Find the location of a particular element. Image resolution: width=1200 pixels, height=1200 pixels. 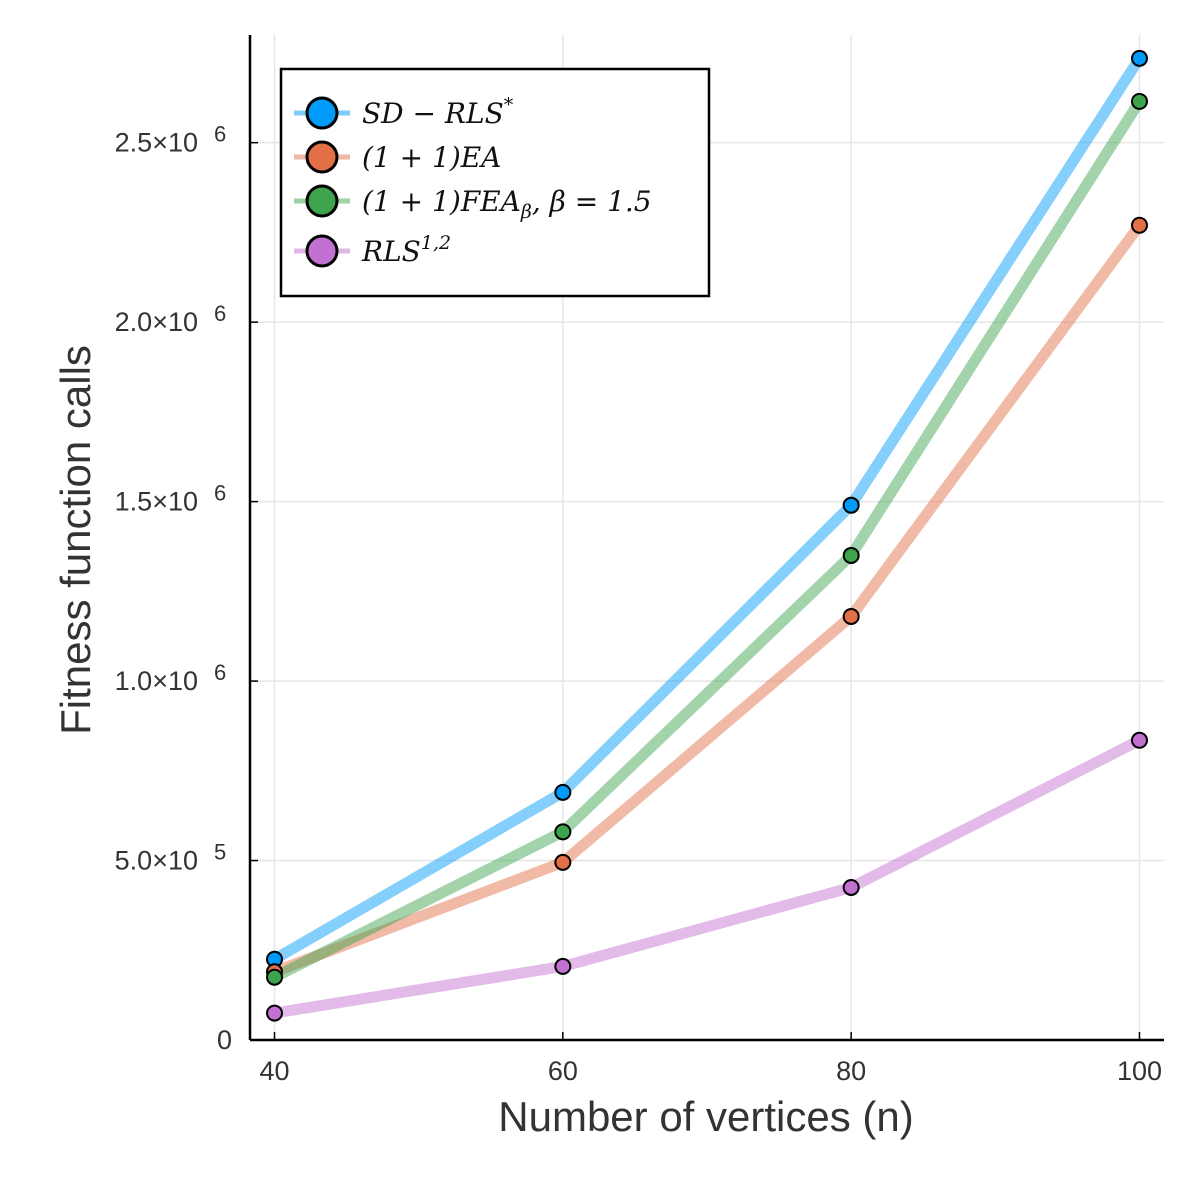

x-tick-label: 40 is located at coordinates (274, 1071).